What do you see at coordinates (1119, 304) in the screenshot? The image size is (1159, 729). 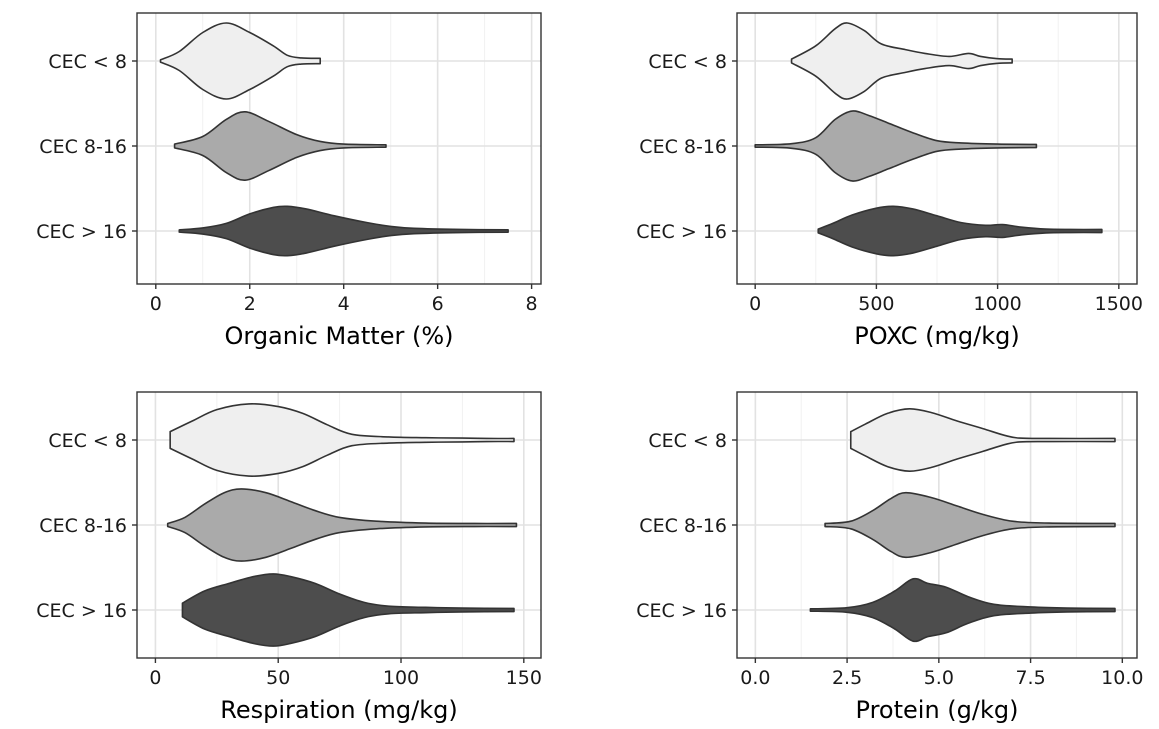 I see `x-tick-label: 1500` at bounding box center [1119, 304].